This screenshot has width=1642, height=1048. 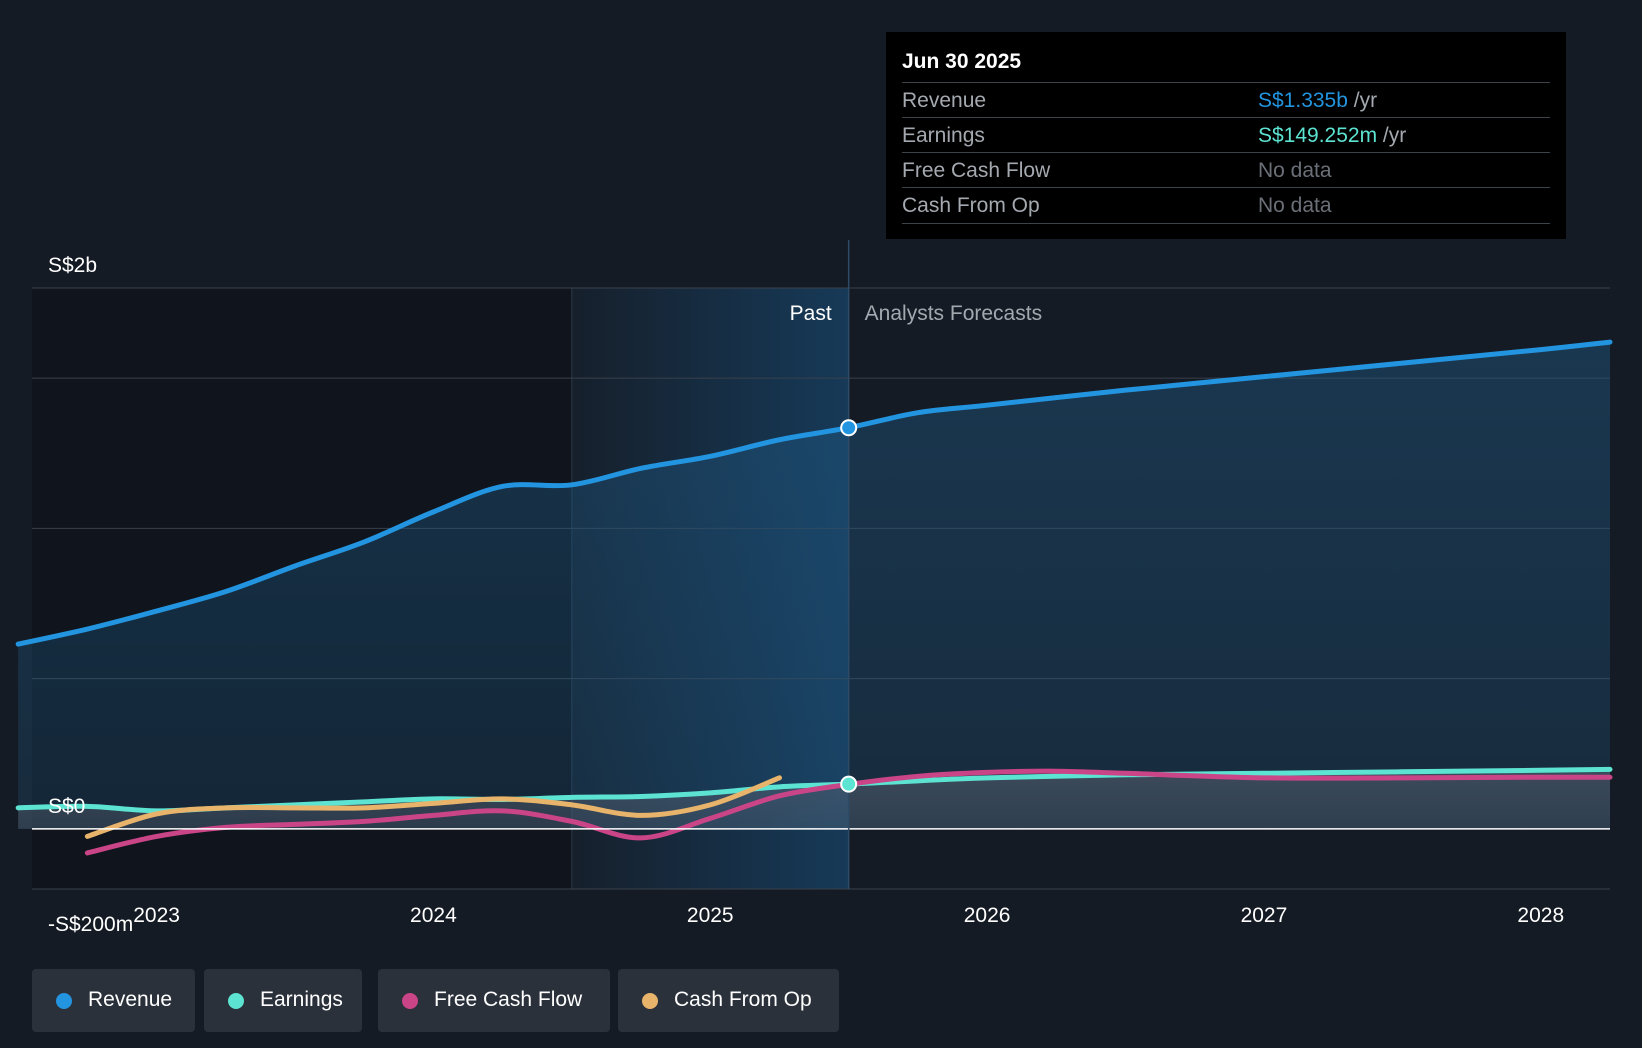 I want to click on legend-label: Cash From Op, so click(x=743, y=999).